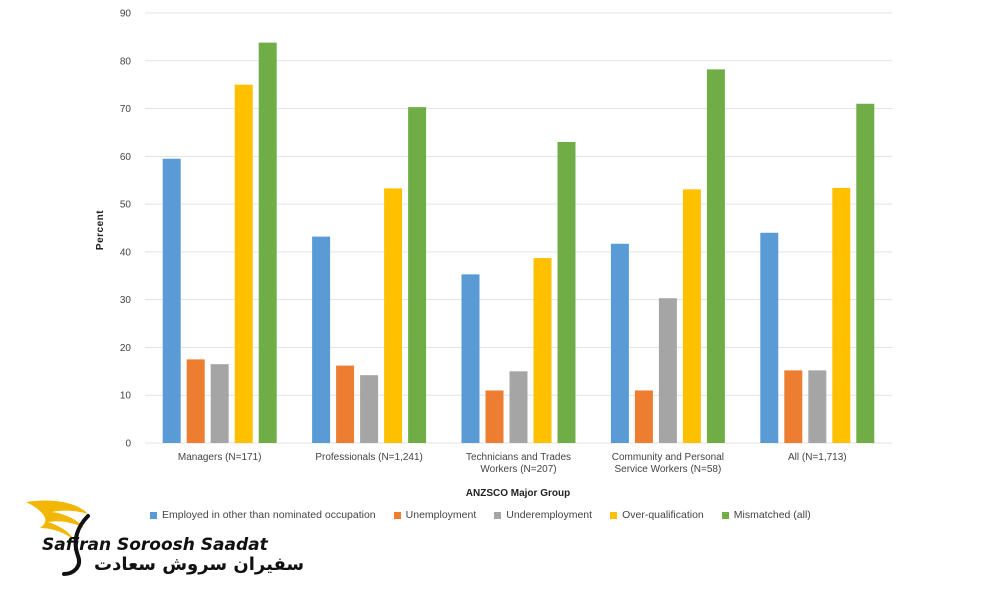  I want to click on legend-label: Over-qualification, so click(663, 515).